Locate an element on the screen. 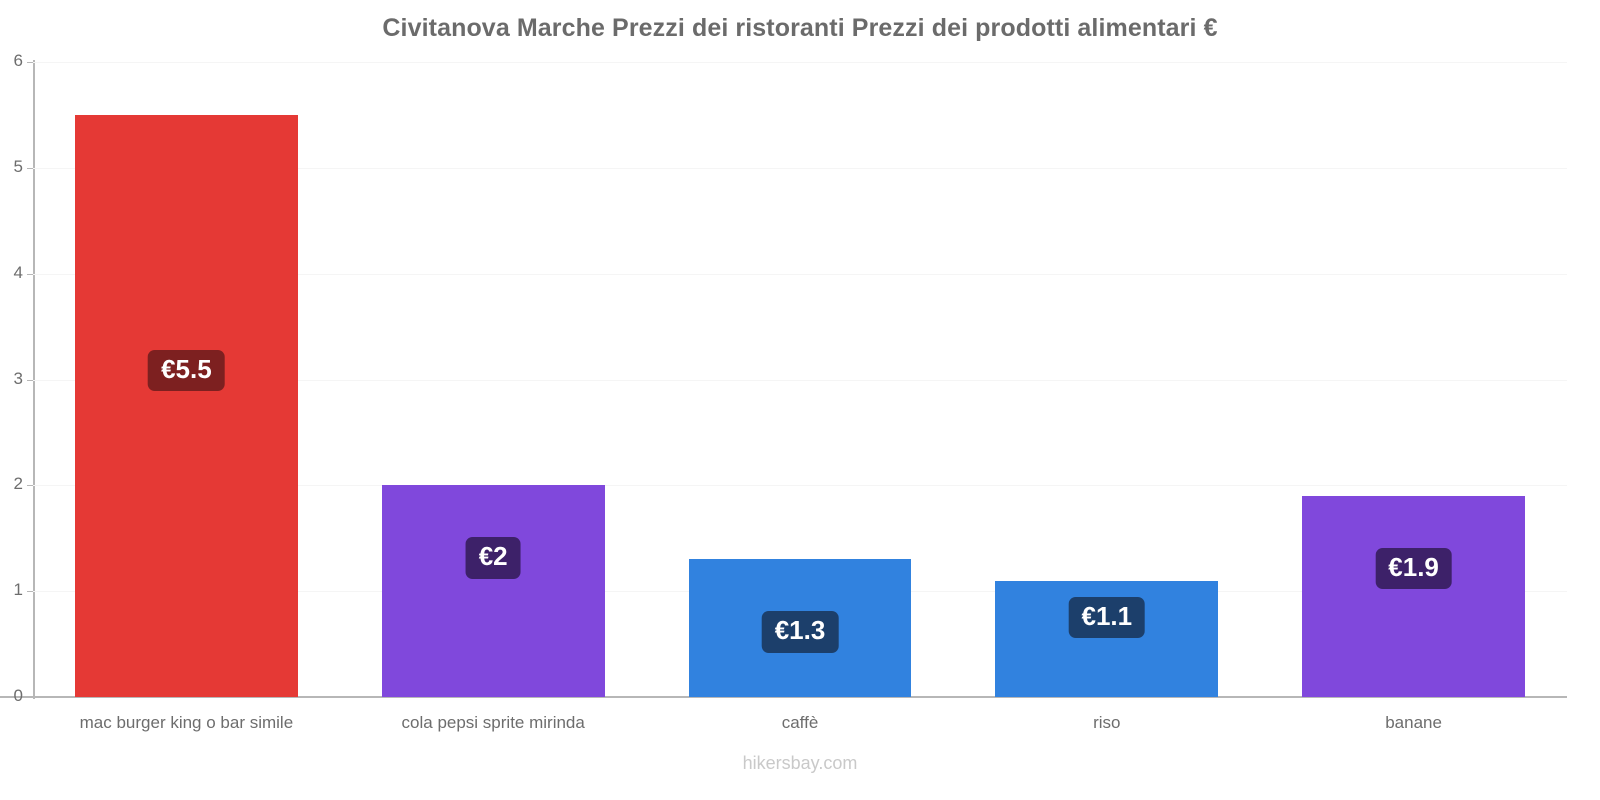 Image resolution: width=1600 pixels, height=800 pixels. y-axis-tick-label: 5 is located at coordinates (18, 166).